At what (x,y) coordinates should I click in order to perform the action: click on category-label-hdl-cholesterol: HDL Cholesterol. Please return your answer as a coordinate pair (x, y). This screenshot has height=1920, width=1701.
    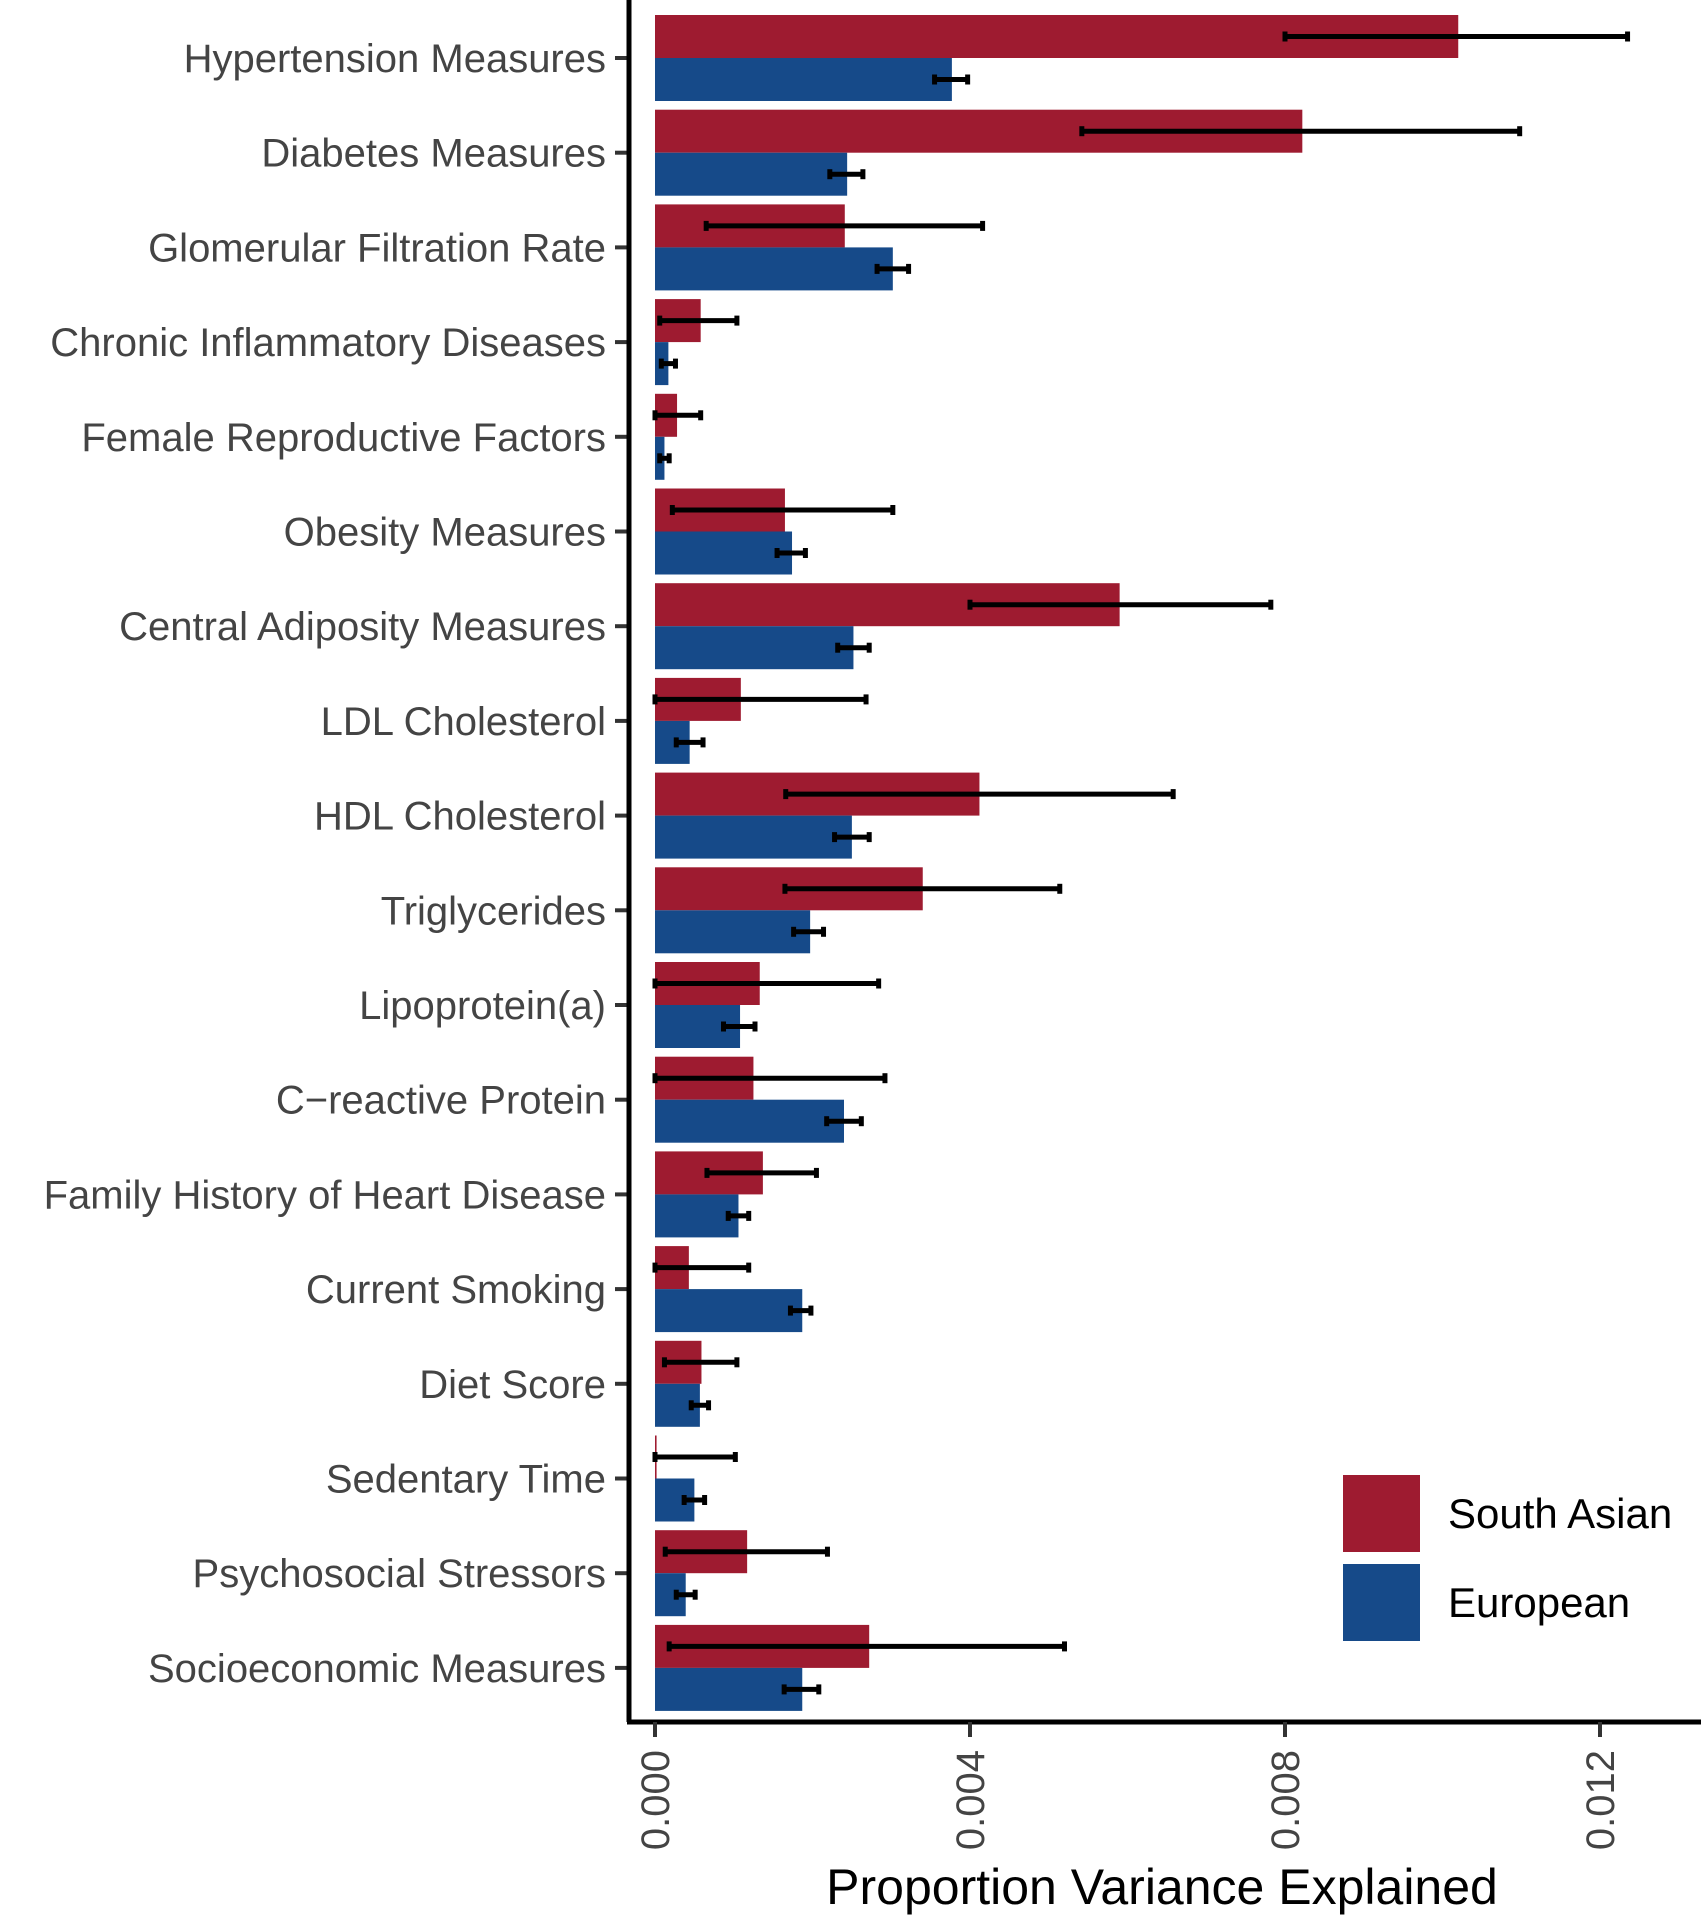
    Looking at the image, I should click on (460, 817).